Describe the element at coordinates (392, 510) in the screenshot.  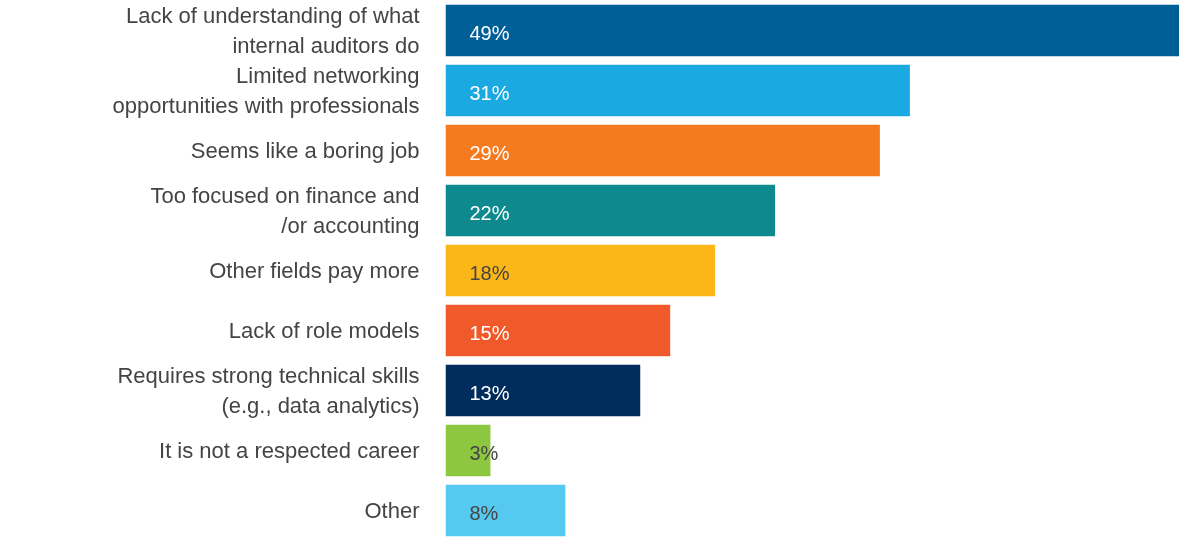
I see `y-tick-label: Other` at that location.